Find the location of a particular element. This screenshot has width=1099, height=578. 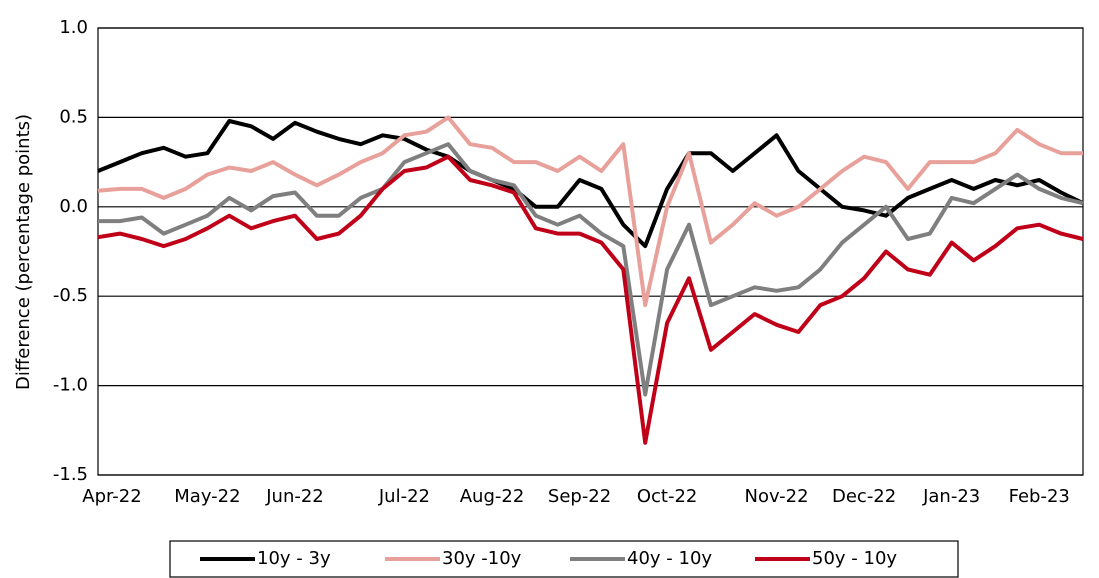

x-tick-label: Apr-22 is located at coordinates (111, 496).